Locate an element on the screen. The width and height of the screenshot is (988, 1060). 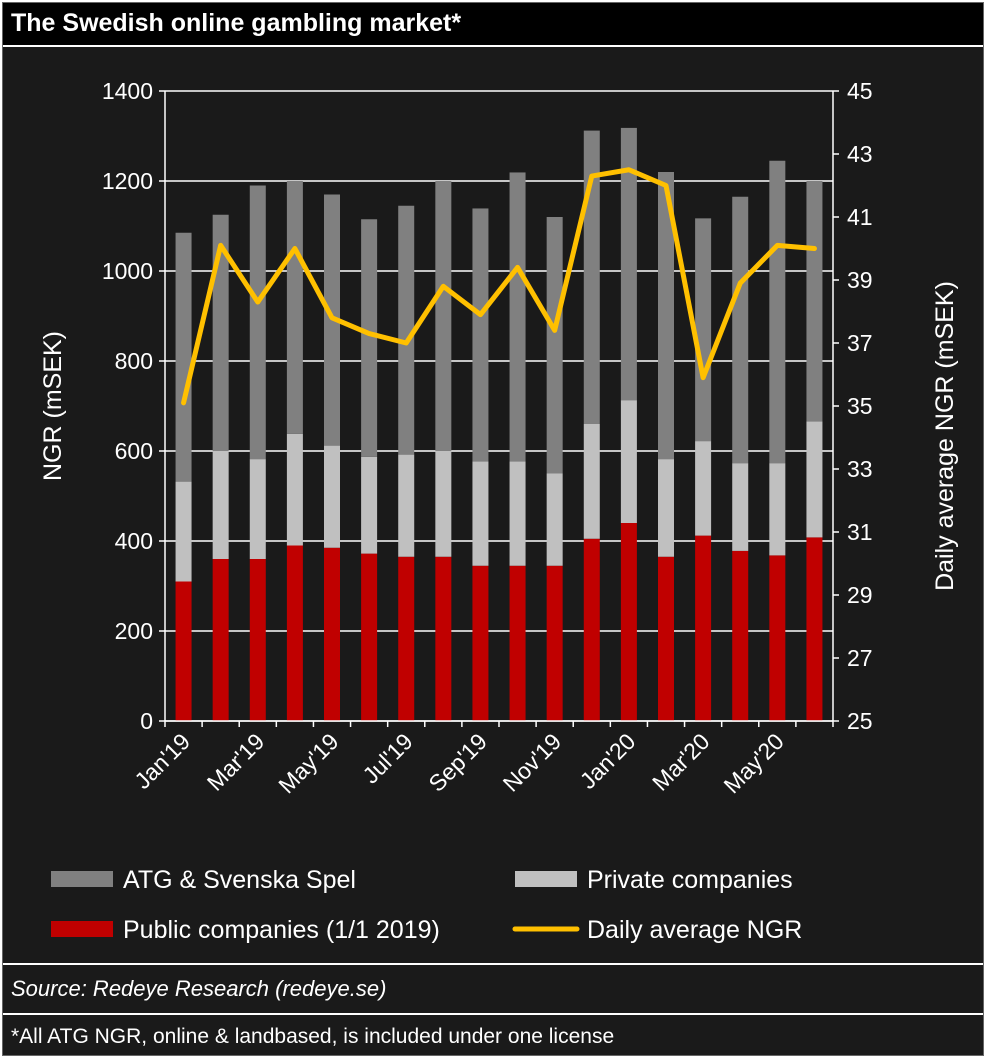
x-tick-label: Jul'19 is located at coordinates (387, 758).